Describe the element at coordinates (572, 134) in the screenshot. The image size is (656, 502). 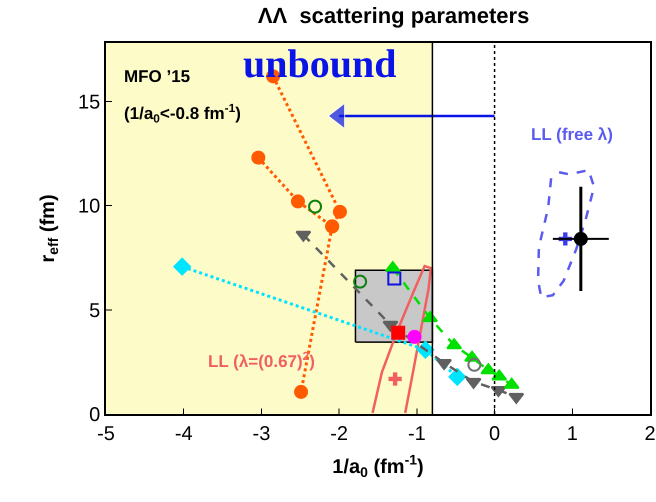
I see `annotation: LL (free λ)` at that location.